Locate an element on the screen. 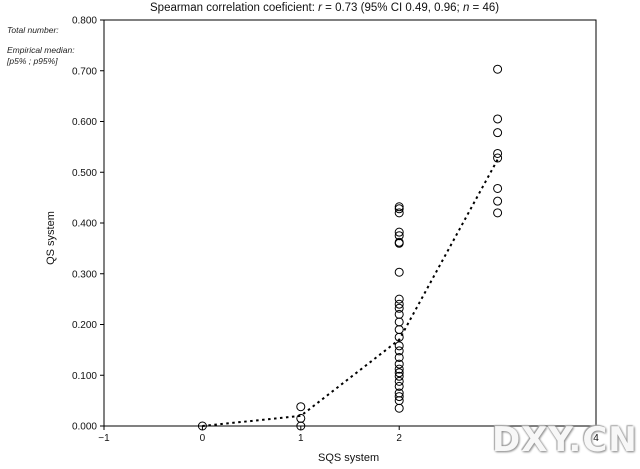 The image size is (640, 469). x-tick-label: 0 is located at coordinates (203, 438).